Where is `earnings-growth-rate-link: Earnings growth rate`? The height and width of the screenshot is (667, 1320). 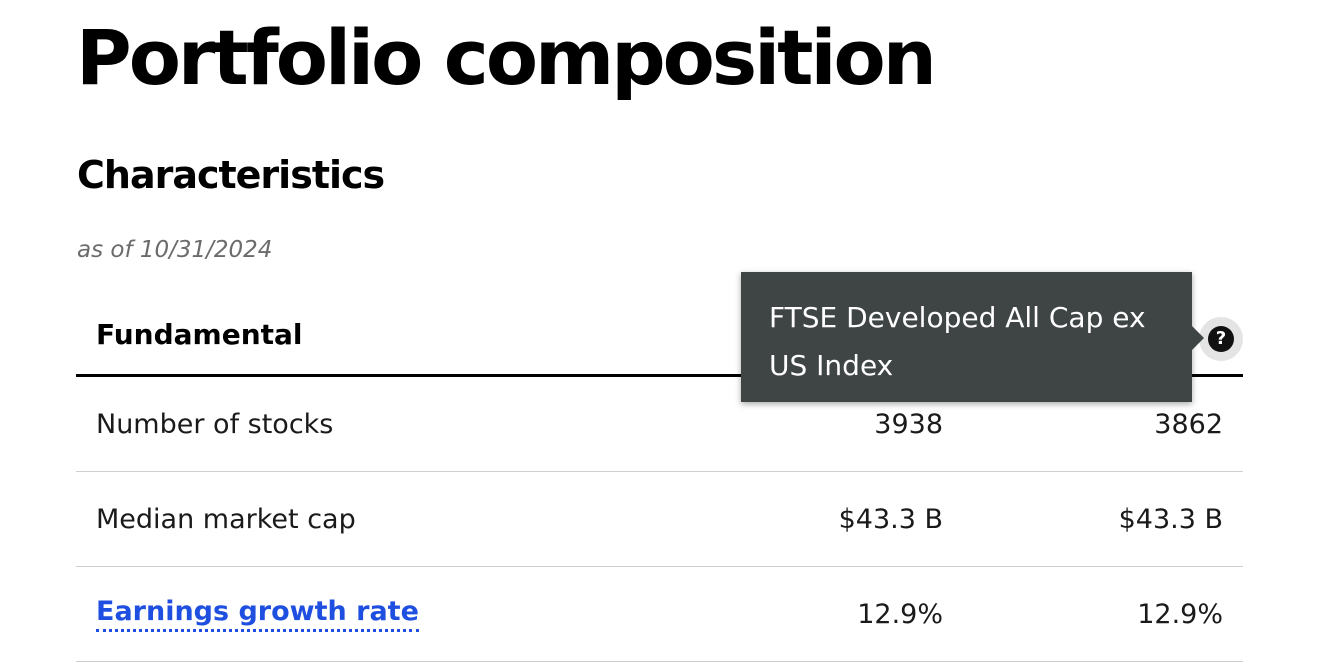
earnings-growth-rate-link: Earnings growth rate is located at coordinates (257, 614).